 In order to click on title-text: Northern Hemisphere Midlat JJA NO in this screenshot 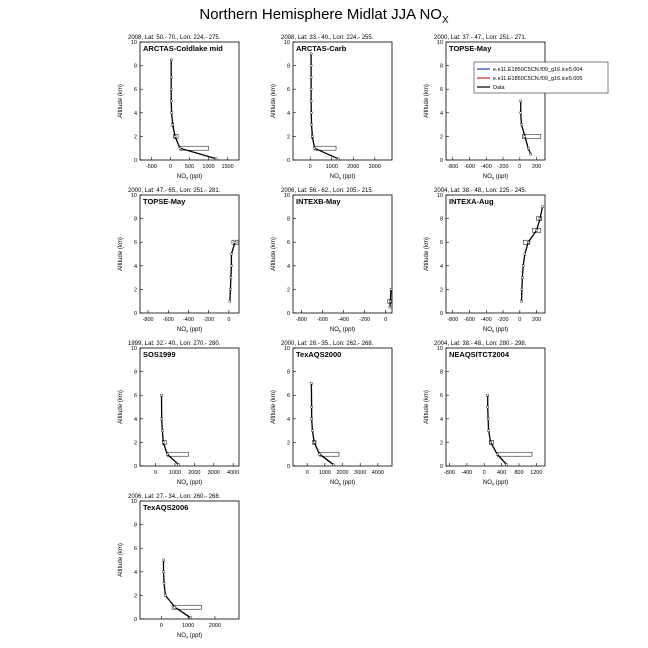, I will do `click(320, 14)`.